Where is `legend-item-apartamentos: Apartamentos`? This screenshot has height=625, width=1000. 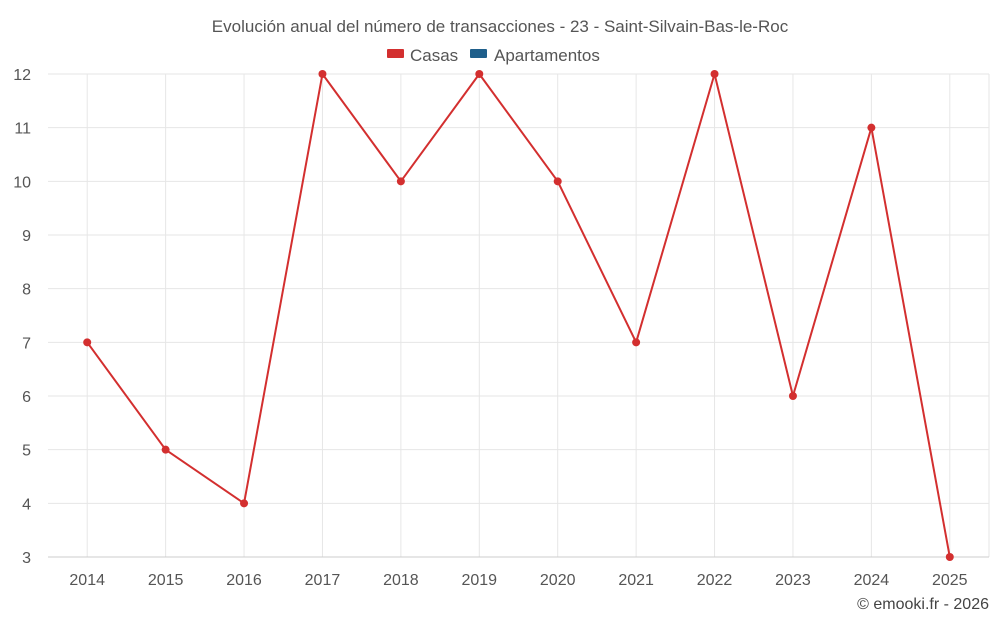
legend-item-apartamentos: Apartamentos is located at coordinates (535, 55).